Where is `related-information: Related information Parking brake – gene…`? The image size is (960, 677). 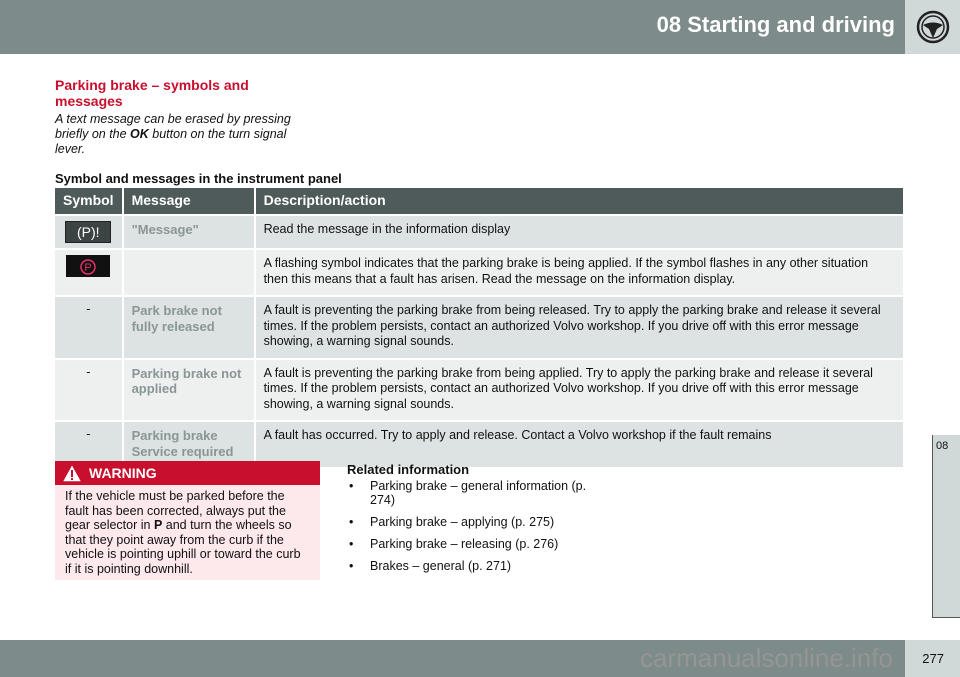
related-information: Related information Parking brake – gene… is located at coordinates (472, 521).